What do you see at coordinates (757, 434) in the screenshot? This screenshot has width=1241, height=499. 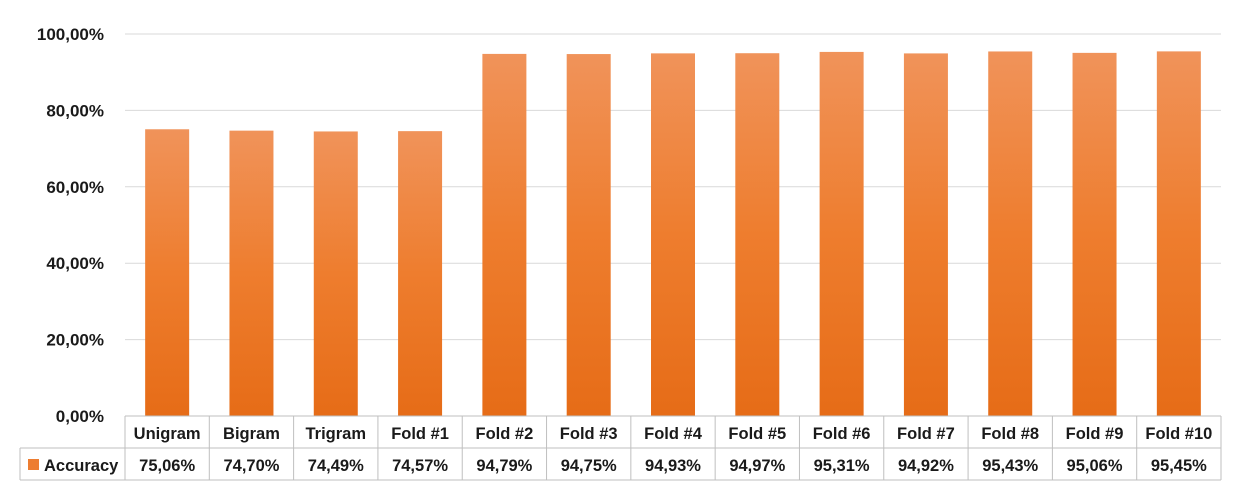 I see `category-label: Fold #5` at bounding box center [757, 434].